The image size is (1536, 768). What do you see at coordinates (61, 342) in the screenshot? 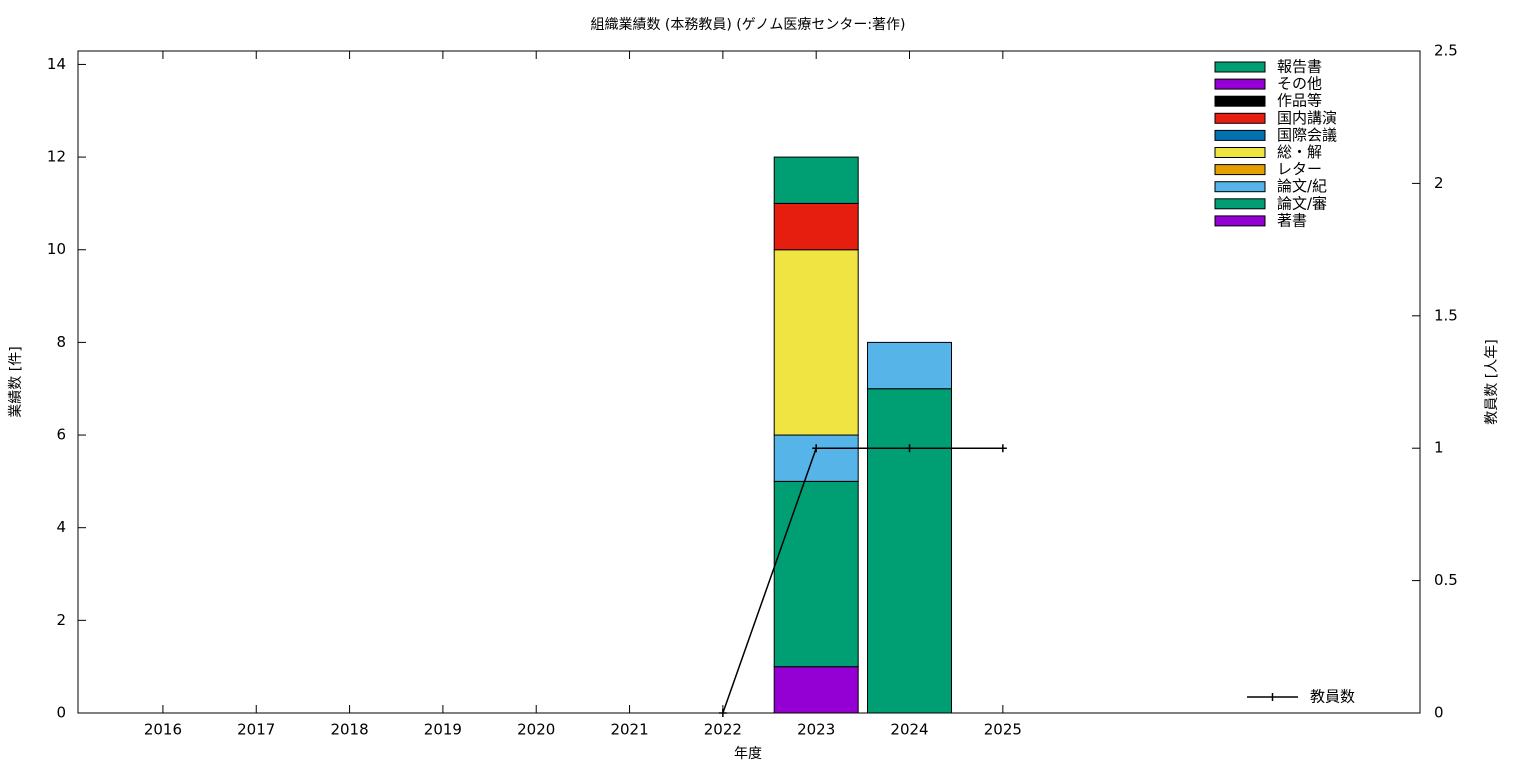
I see `y-tick-label: 8` at bounding box center [61, 342].